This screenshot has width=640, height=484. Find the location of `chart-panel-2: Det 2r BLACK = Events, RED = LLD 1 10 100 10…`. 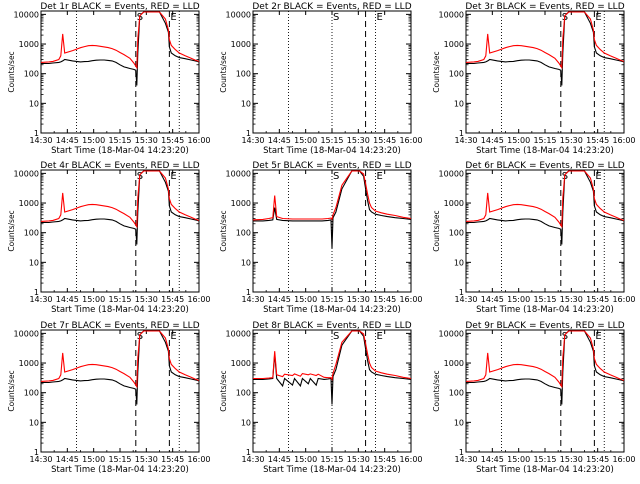

chart-panel-2: Det 2r BLACK = Events, RED = LLD 1 10 100 10… is located at coordinates (321, 79).